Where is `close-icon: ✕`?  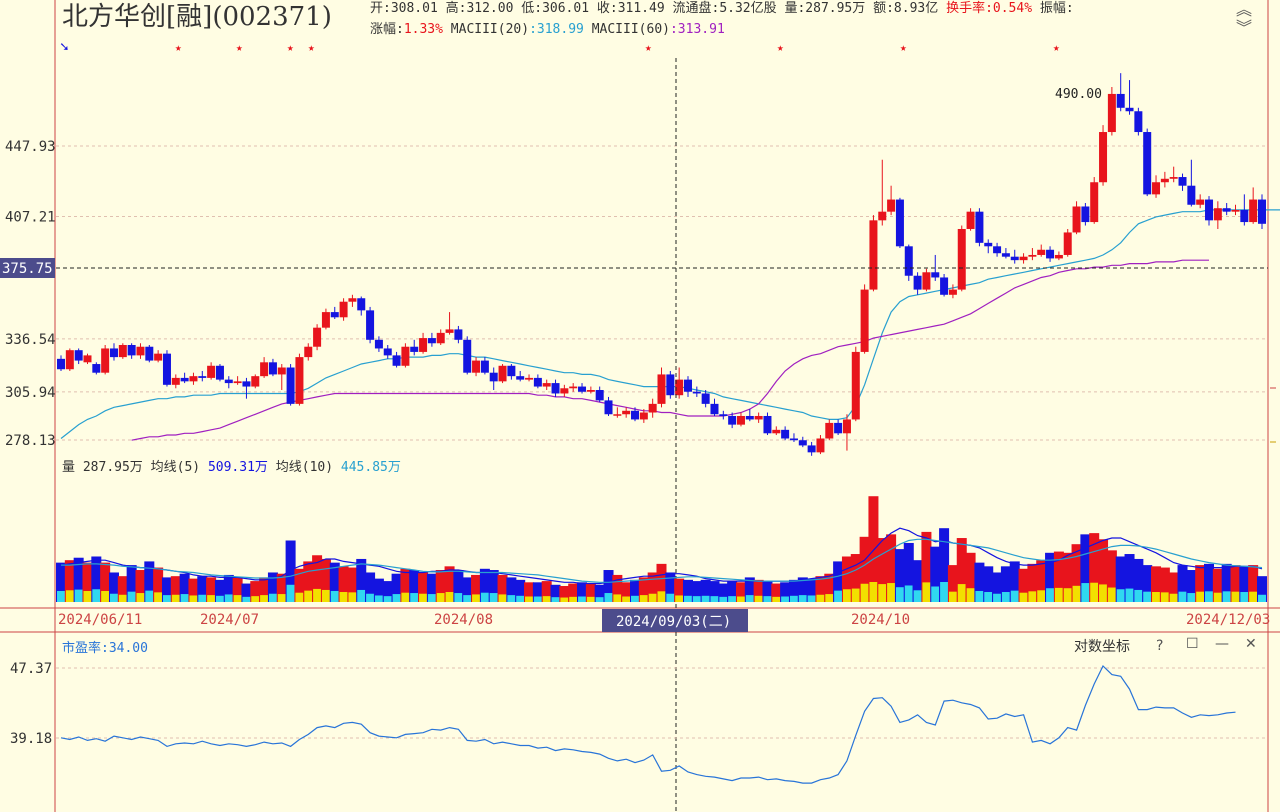 close-icon: ✕ is located at coordinates (1251, 644).